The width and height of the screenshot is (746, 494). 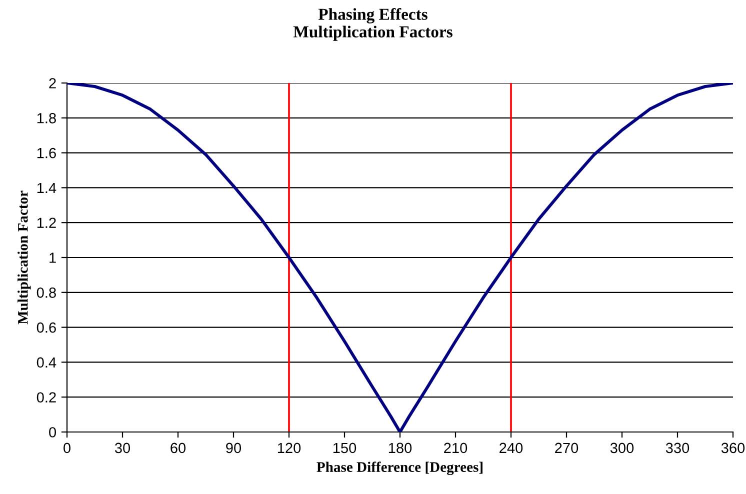 I want to click on x-axis-title: Phase Difference [Degrees], so click(x=399, y=469).